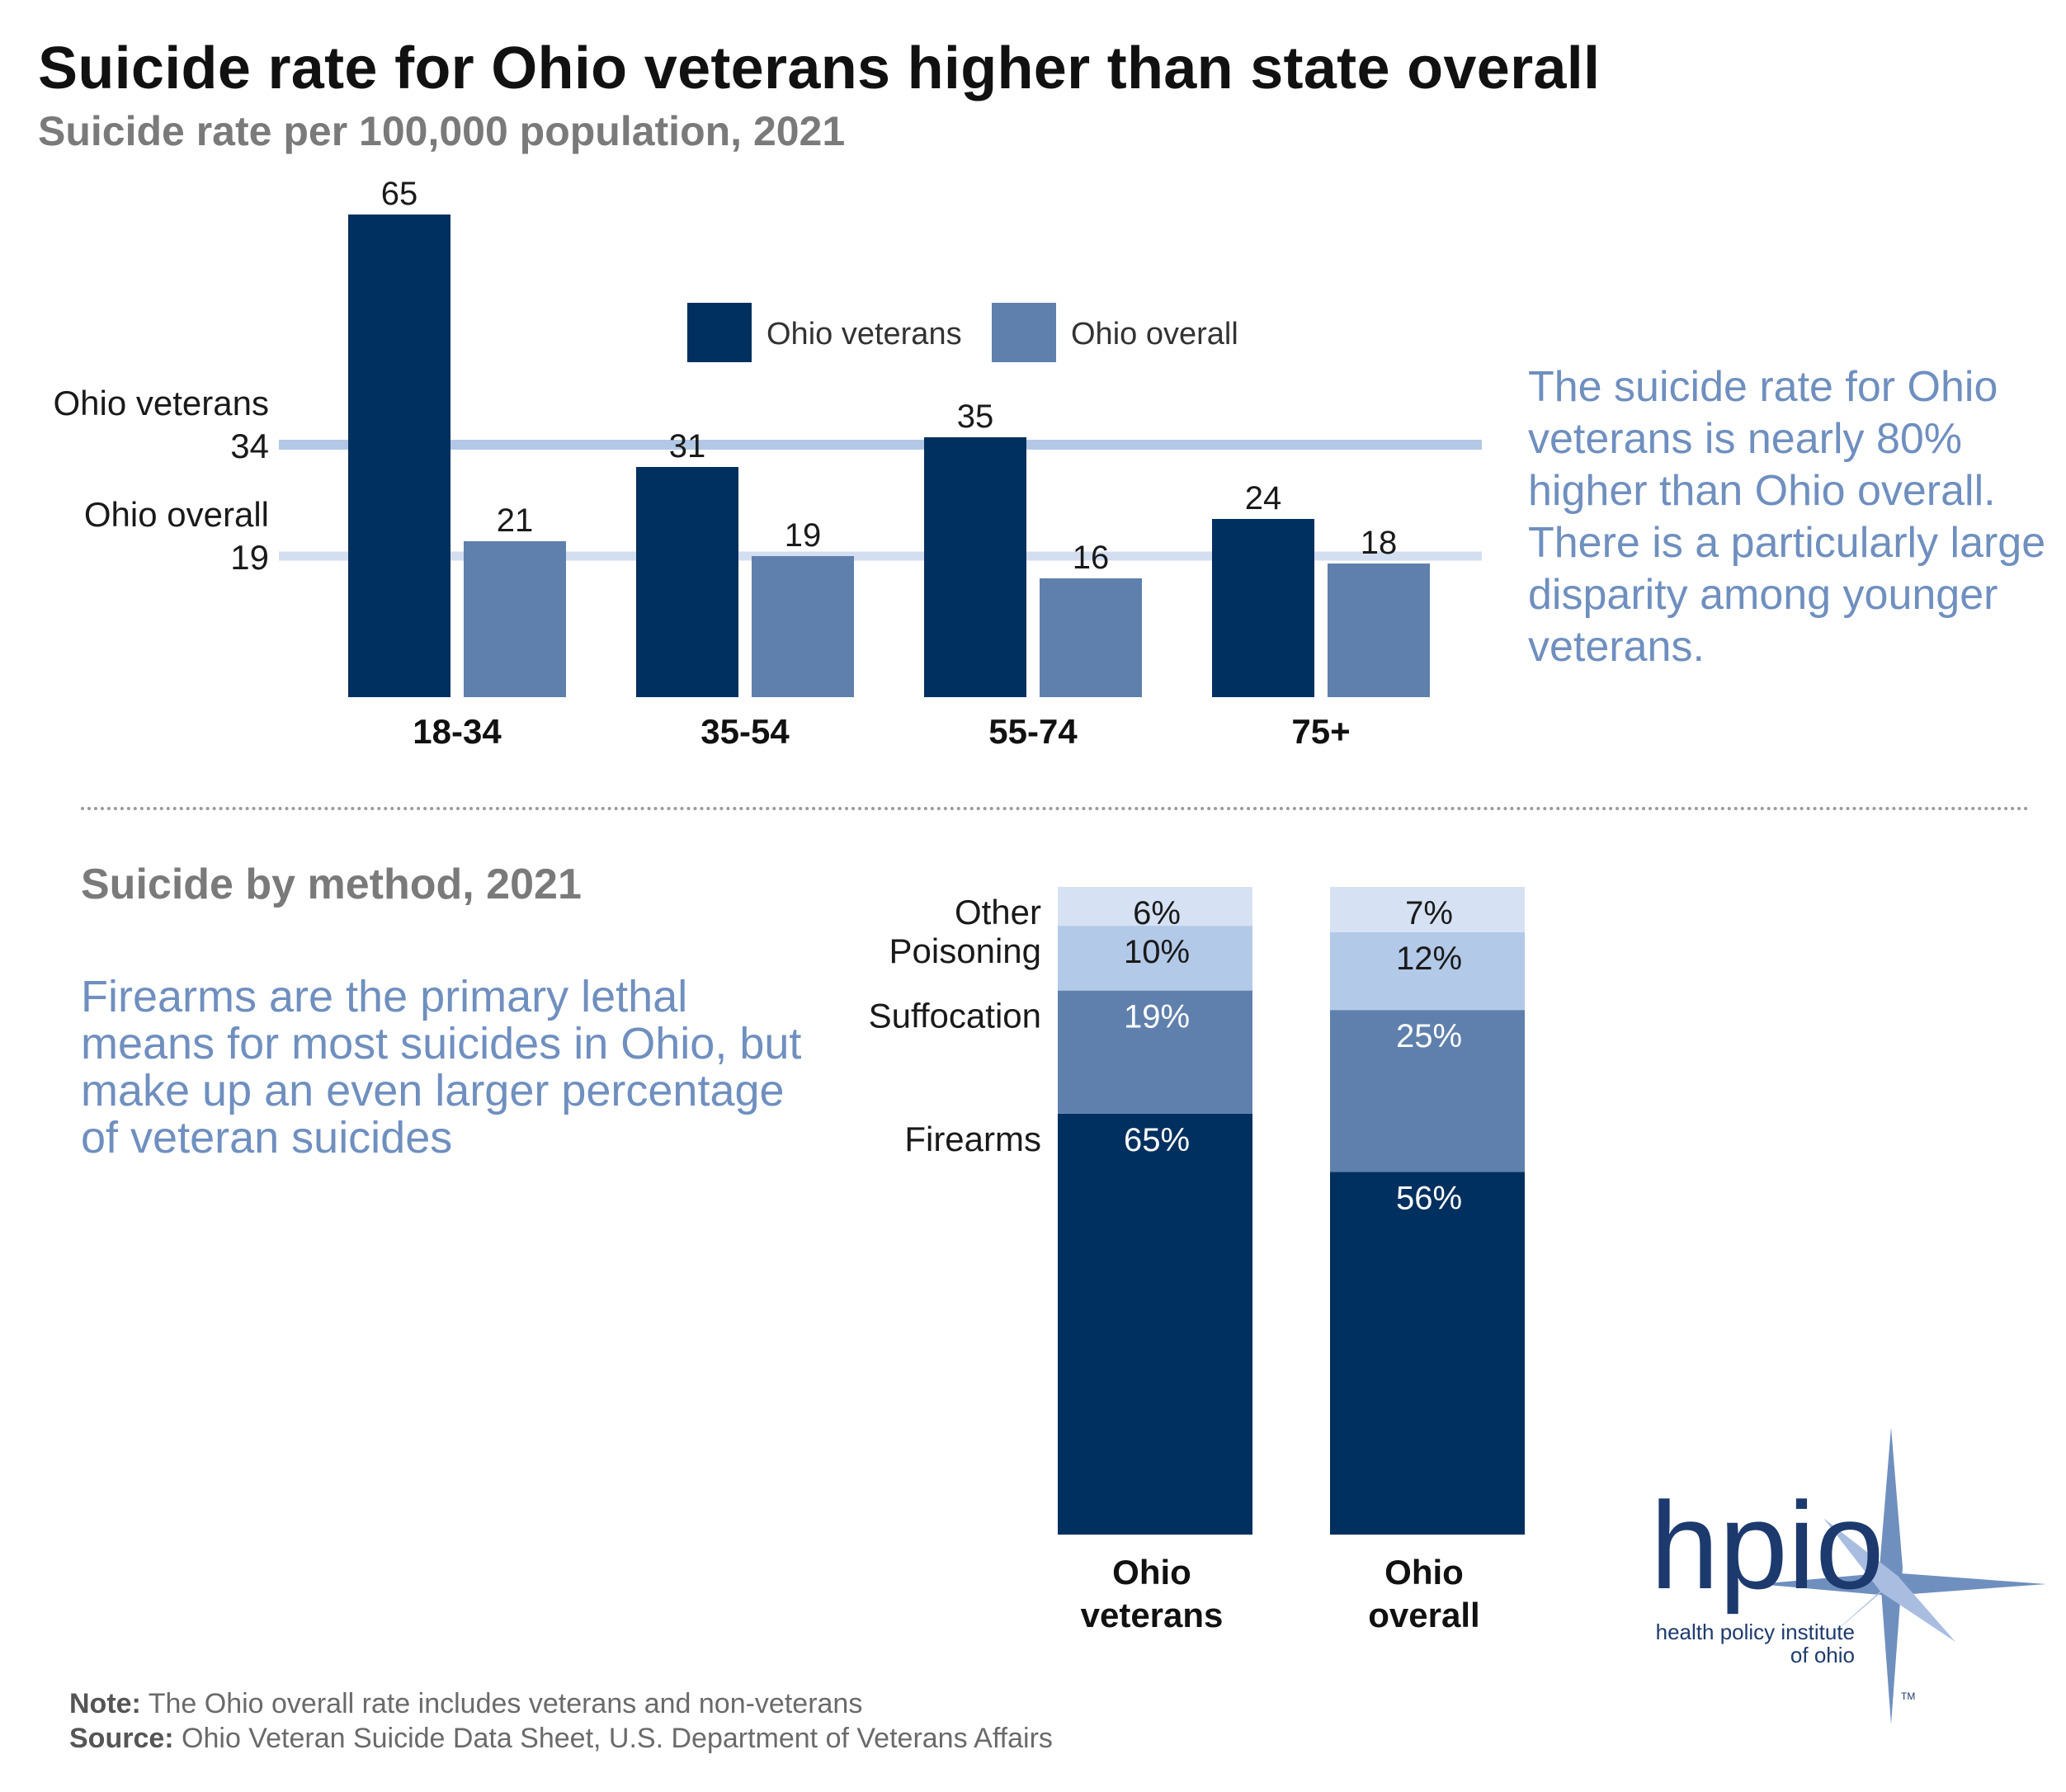 The image size is (2066, 1792). What do you see at coordinates (1908, 1696) in the screenshot?
I see `logo-tm: TM` at bounding box center [1908, 1696].